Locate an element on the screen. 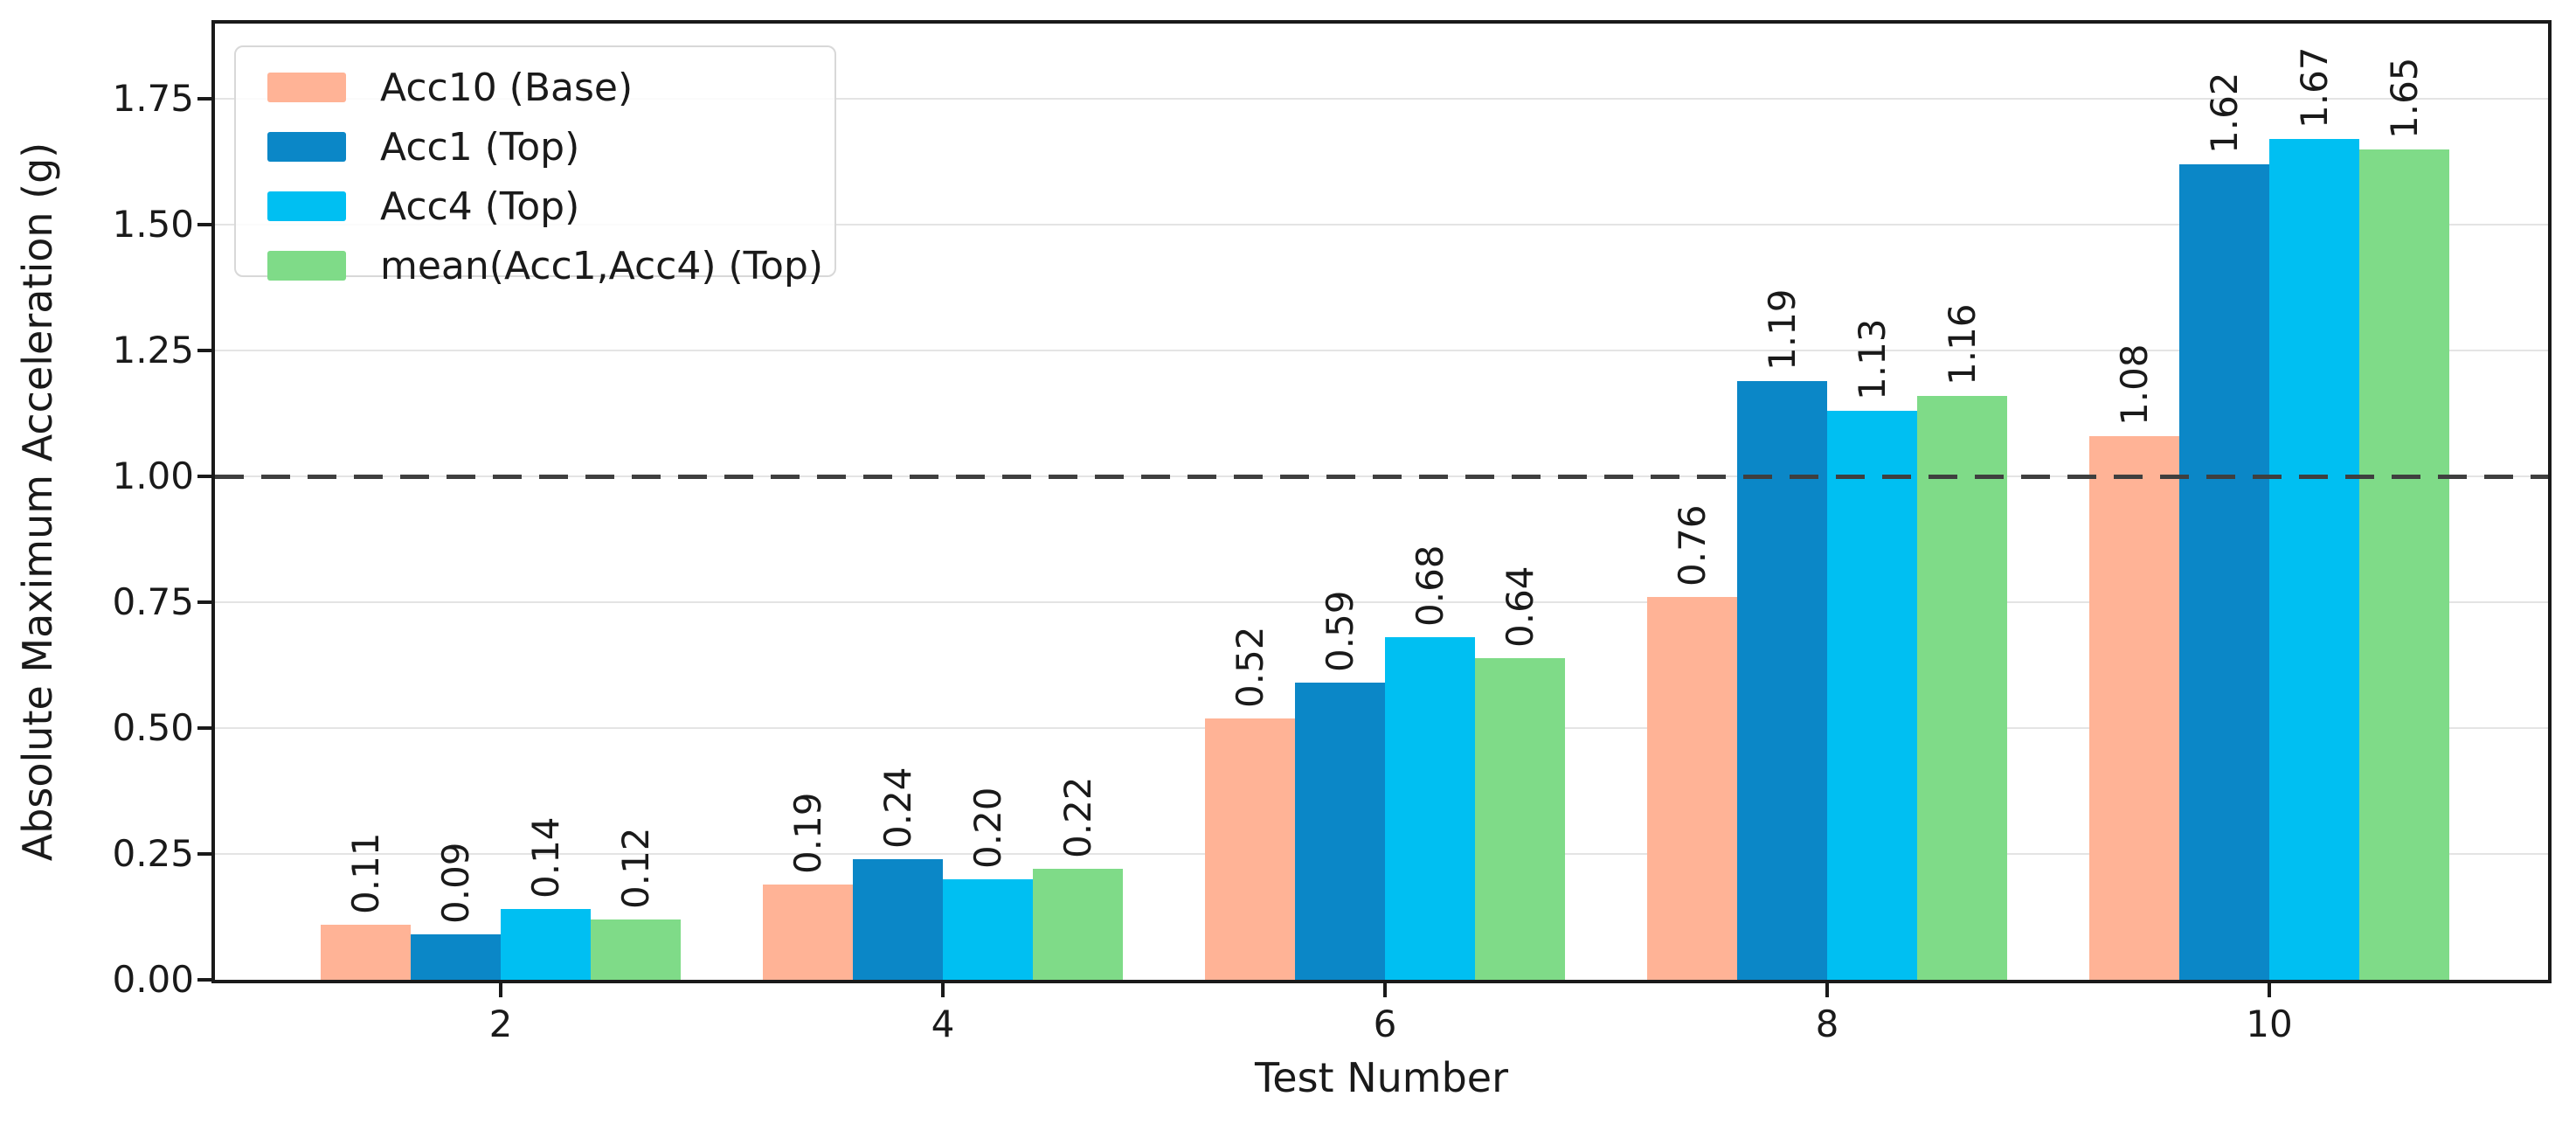  bar: 0.59 is located at coordinates (1340, 785).